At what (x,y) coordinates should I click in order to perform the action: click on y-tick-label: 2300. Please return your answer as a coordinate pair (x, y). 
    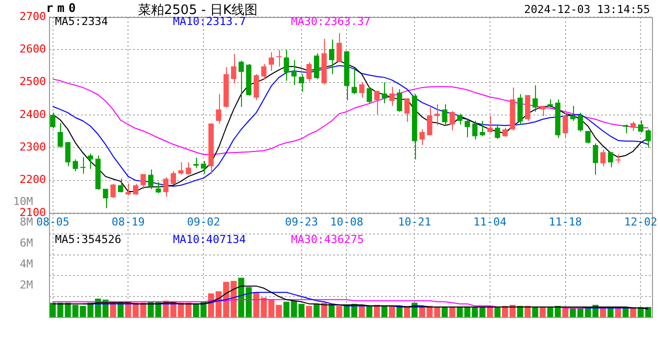
    Looking at the image, I should click on (33, 147).